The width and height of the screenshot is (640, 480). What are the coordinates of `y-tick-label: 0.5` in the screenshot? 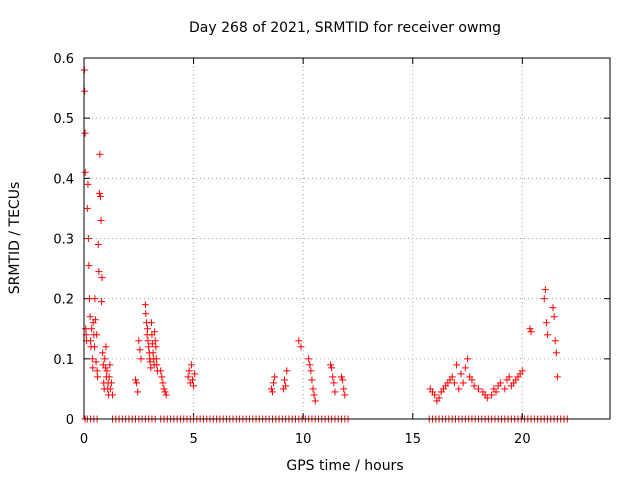 It's located at (63, 119).